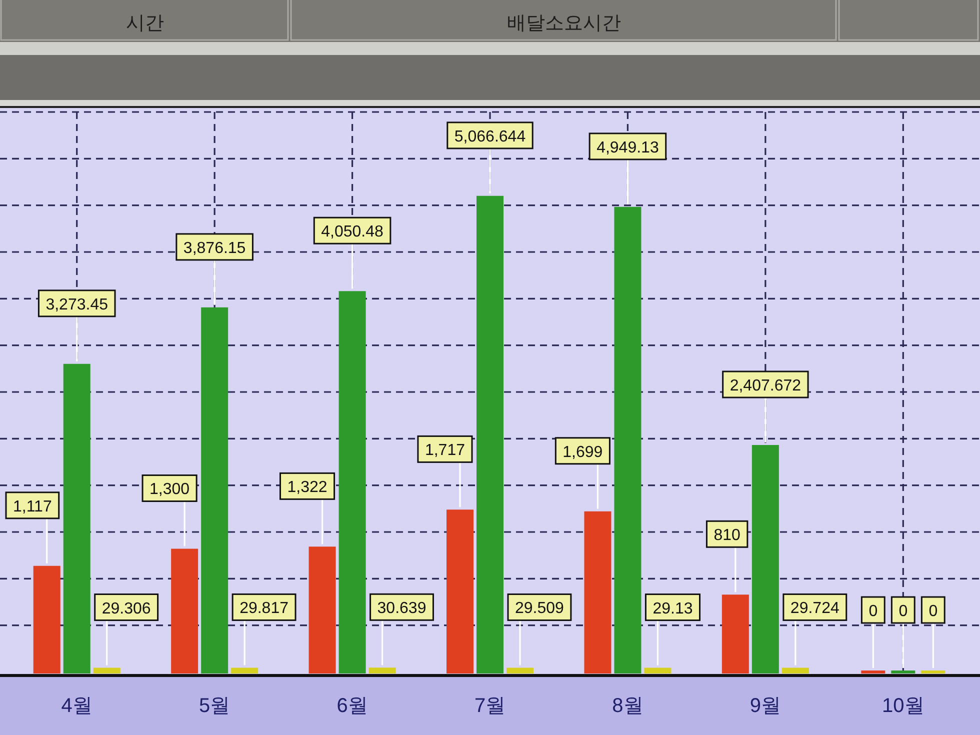 The width and height of the screenshot is (980, 735). Describe the element at coordinates (352, 706) in the screenshot. I see `x-tick-label: 6월` at that location.